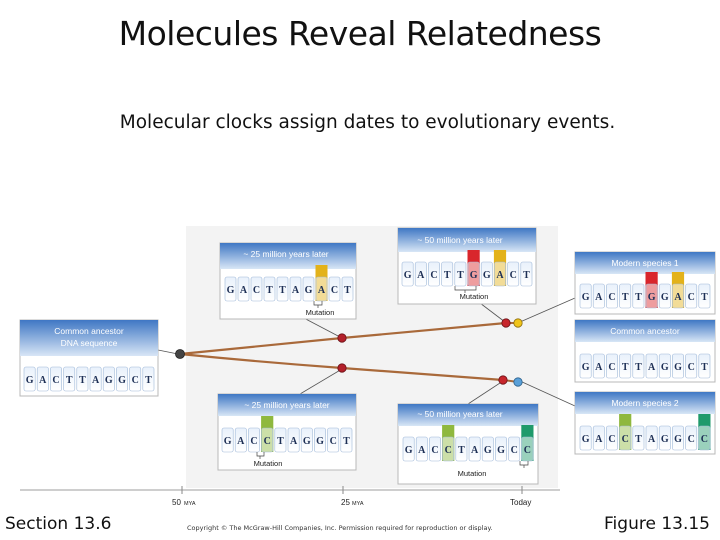  I want to click on species2-node, so click(518, 382).